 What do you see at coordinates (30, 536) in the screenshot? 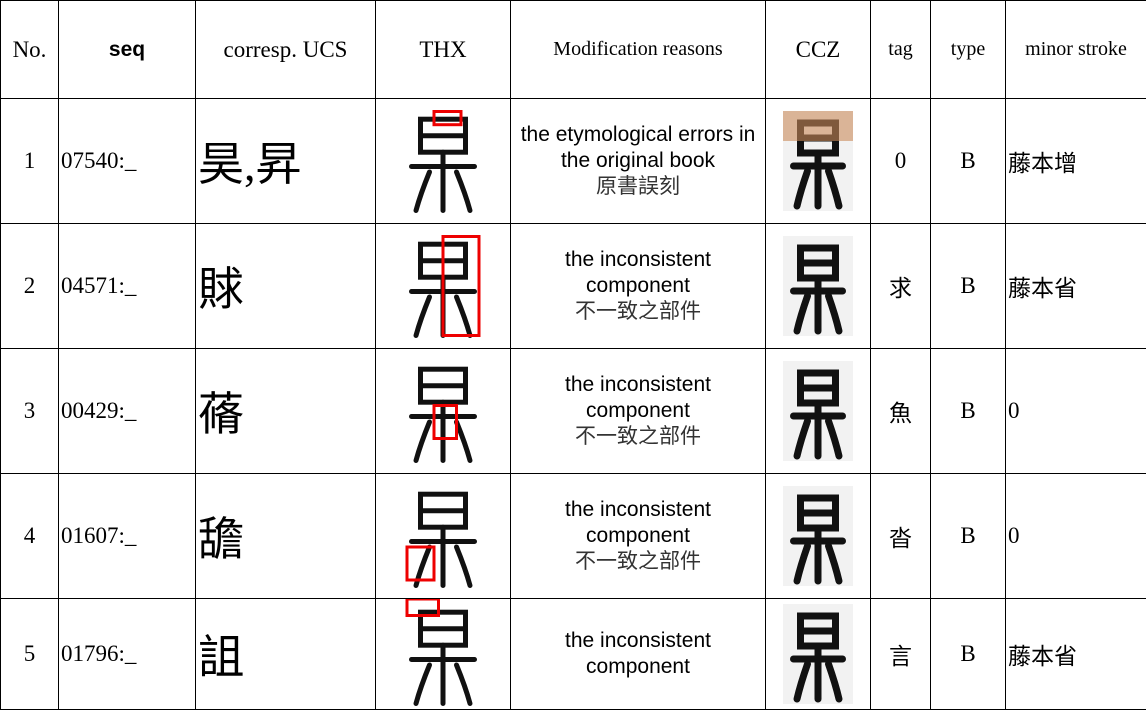
I see `row-number: 4` at bounding box center [30, 536].